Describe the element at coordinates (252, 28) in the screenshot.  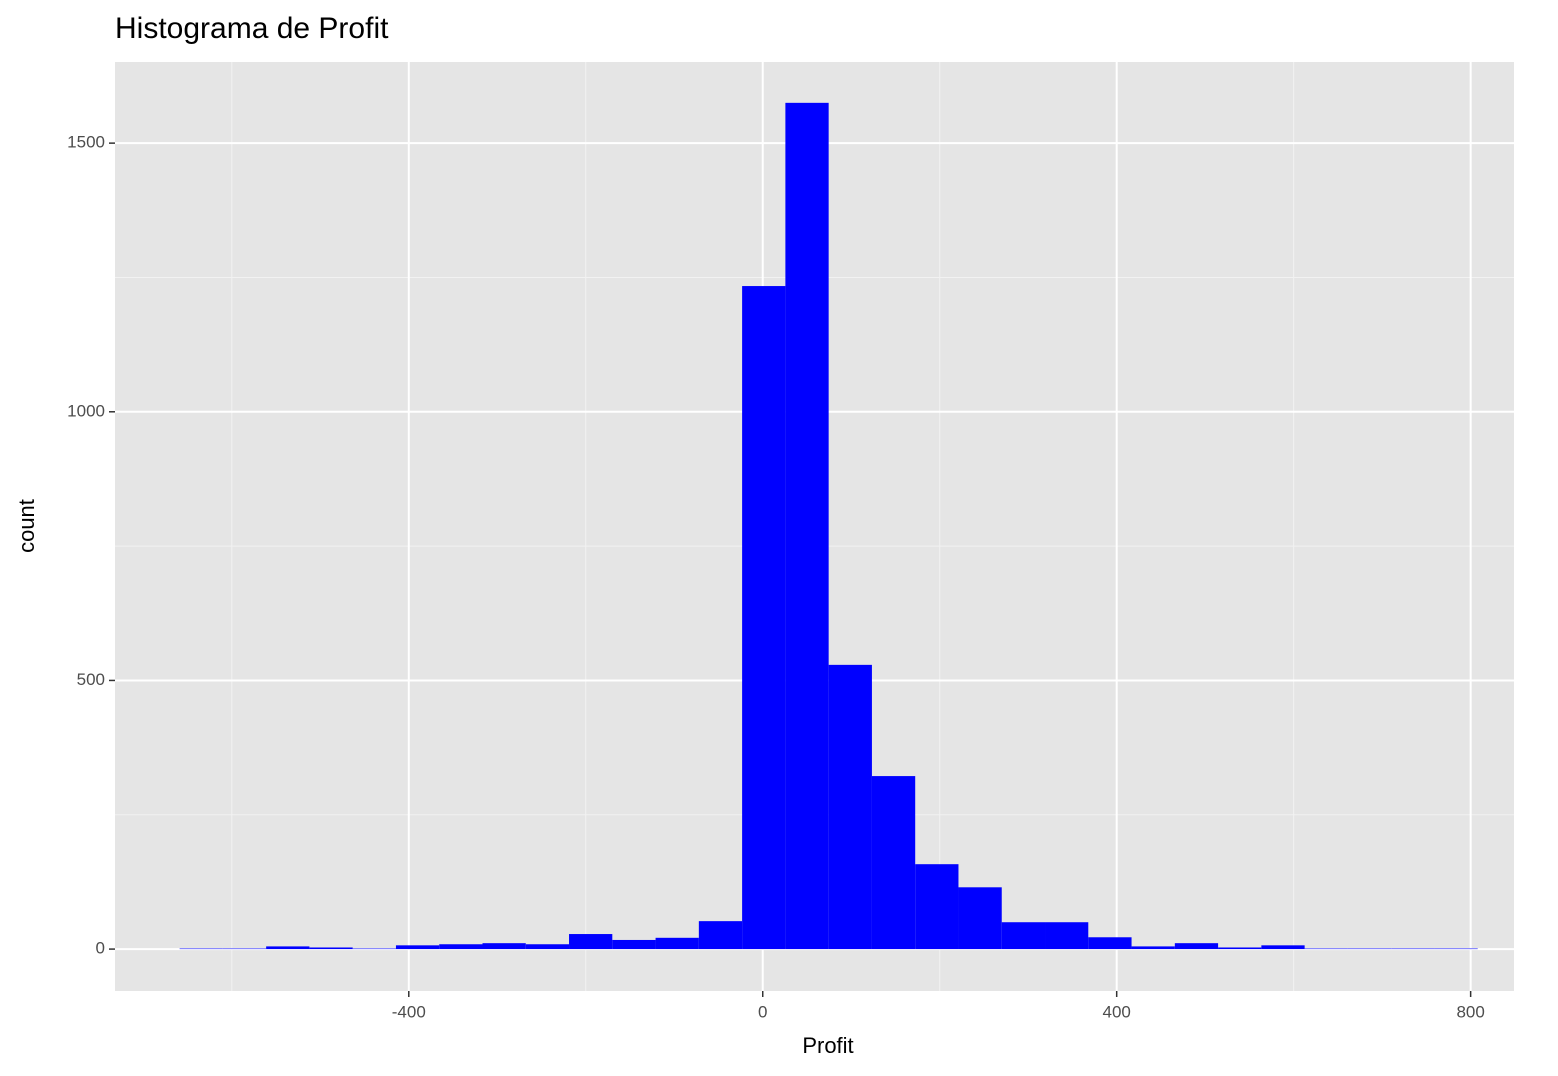
I see `chart-title: Histograma de Profit` at that location.